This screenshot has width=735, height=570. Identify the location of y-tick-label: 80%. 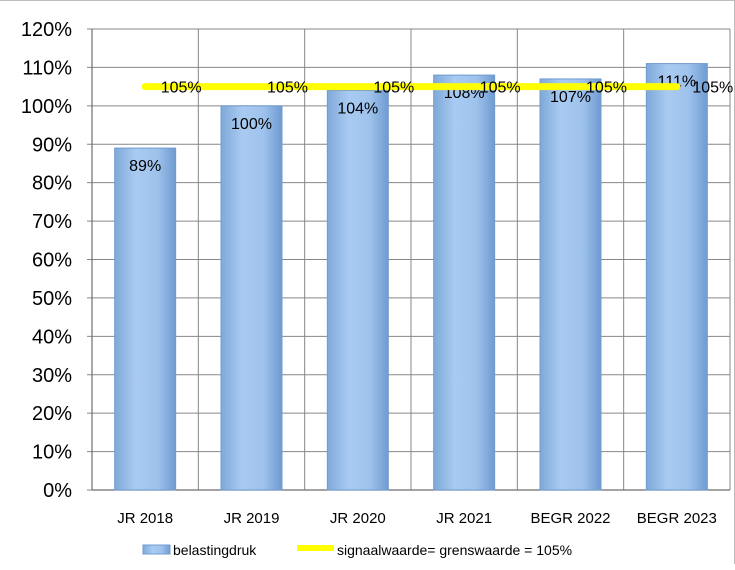
(52, 184).